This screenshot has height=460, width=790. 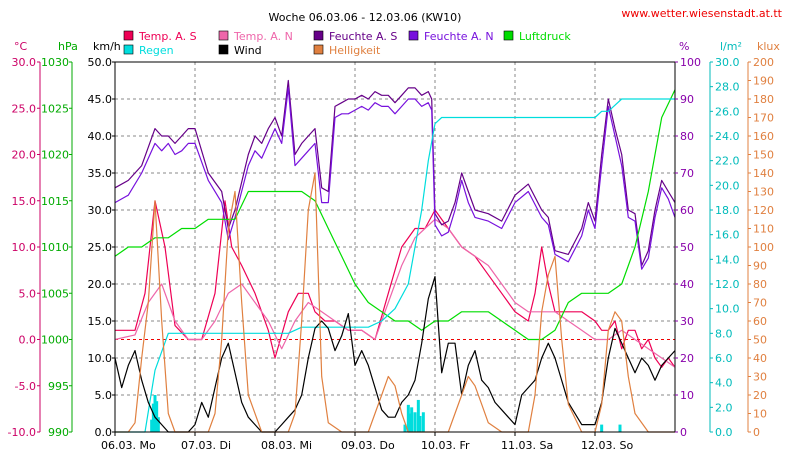 I want to click on press-tick-label: 1000, so click(x=55, y=340).